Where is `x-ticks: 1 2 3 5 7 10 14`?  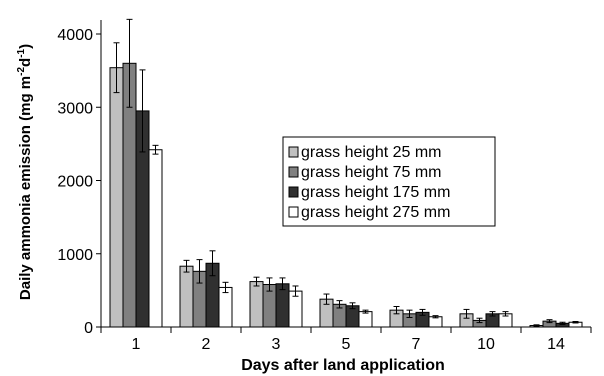
x-ticks: 1 2 3 5 7 10 14 is located at coordinates (346, 340).